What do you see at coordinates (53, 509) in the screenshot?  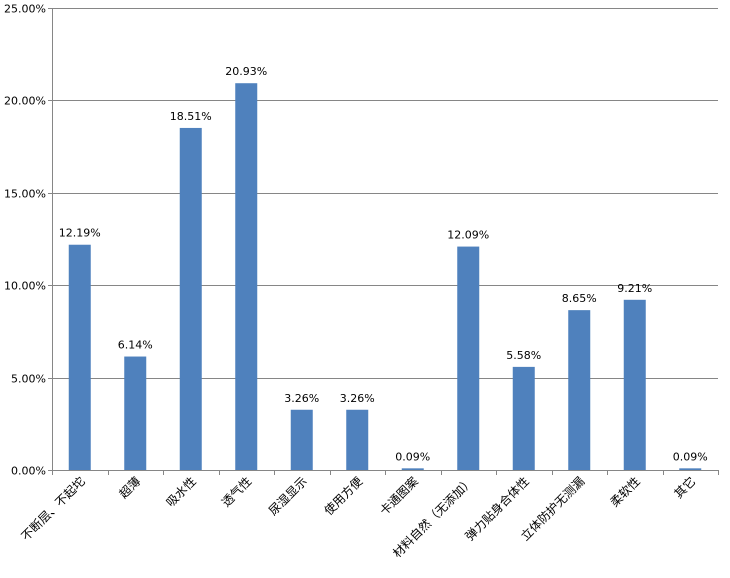 I see `x-category-label: 不断层、不起坨` at bounding box center [53, 509].